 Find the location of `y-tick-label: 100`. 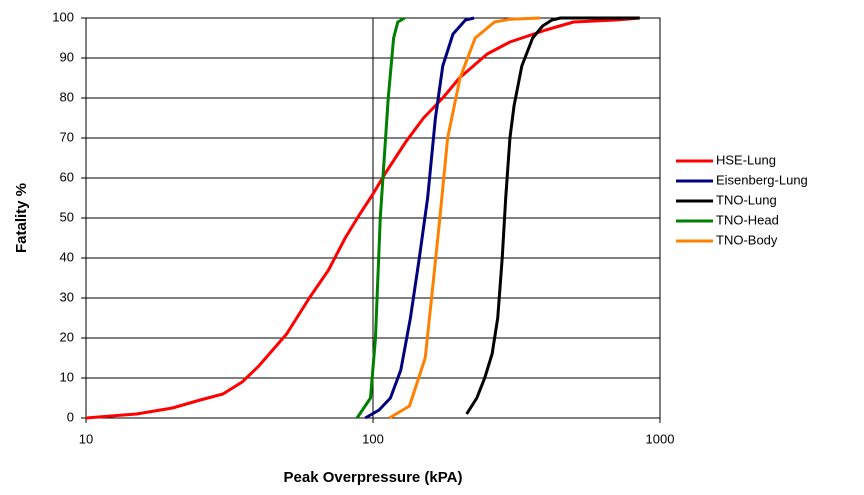

y-tick-label: 100 is located at coordinates (63, 16).